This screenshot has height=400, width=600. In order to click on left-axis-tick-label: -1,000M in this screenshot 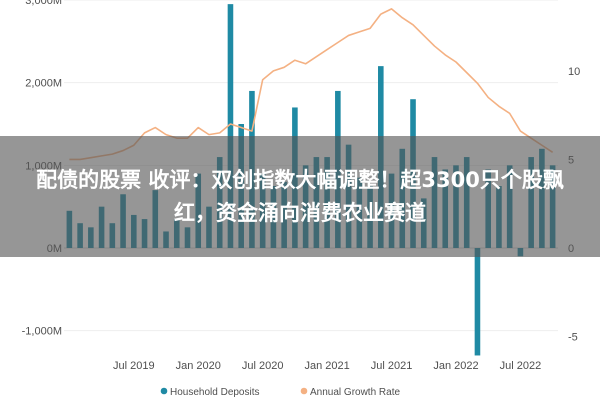, I will do `click(42, 332)`.